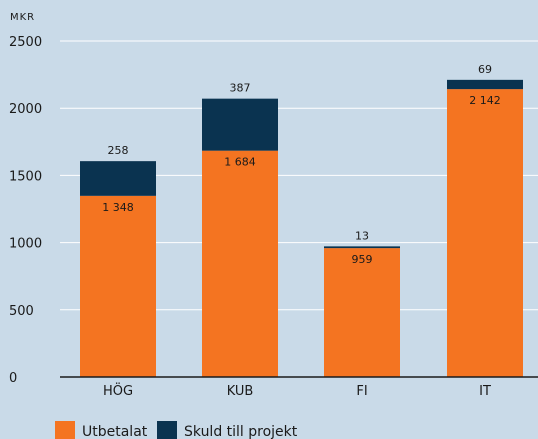 This screenshot has height=439, width=538. I want to click on value-label: 13, so click(362, 235).